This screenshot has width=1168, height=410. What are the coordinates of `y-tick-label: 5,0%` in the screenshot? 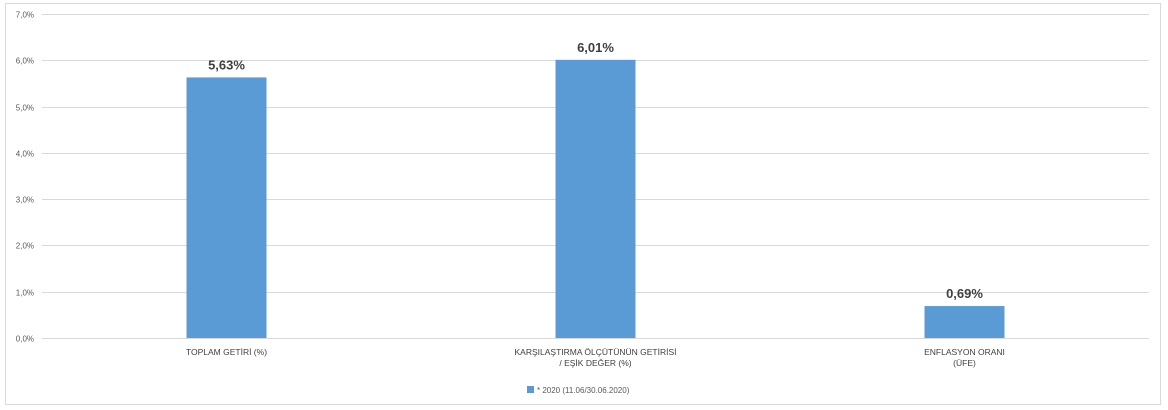 It's located at (25, 108).